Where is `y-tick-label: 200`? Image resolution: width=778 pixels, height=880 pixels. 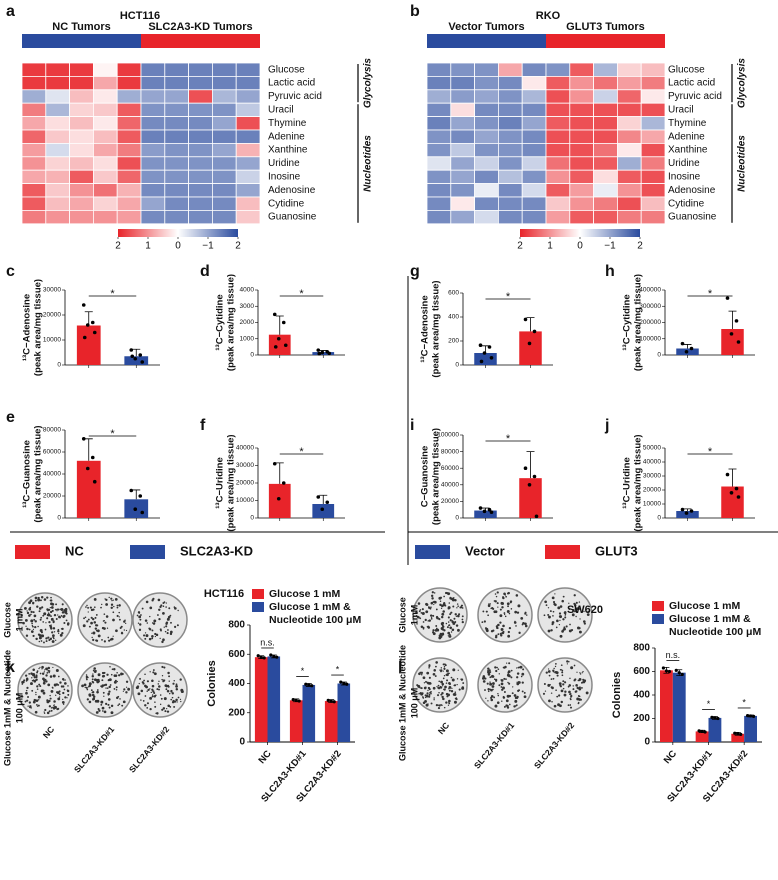 y-tick-label: 200 is located at coordinates (641, 718).